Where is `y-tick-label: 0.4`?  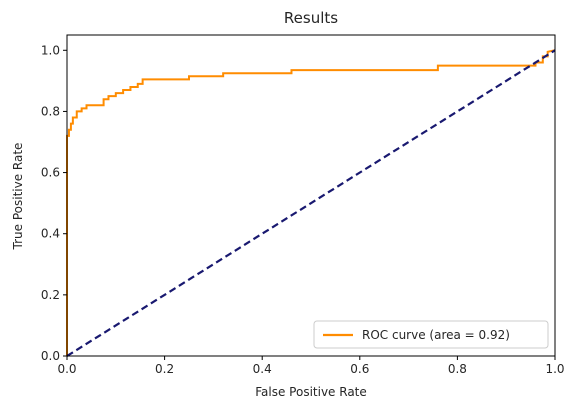
y-tick-label: 0.4 is located at coordinates (50, 234).